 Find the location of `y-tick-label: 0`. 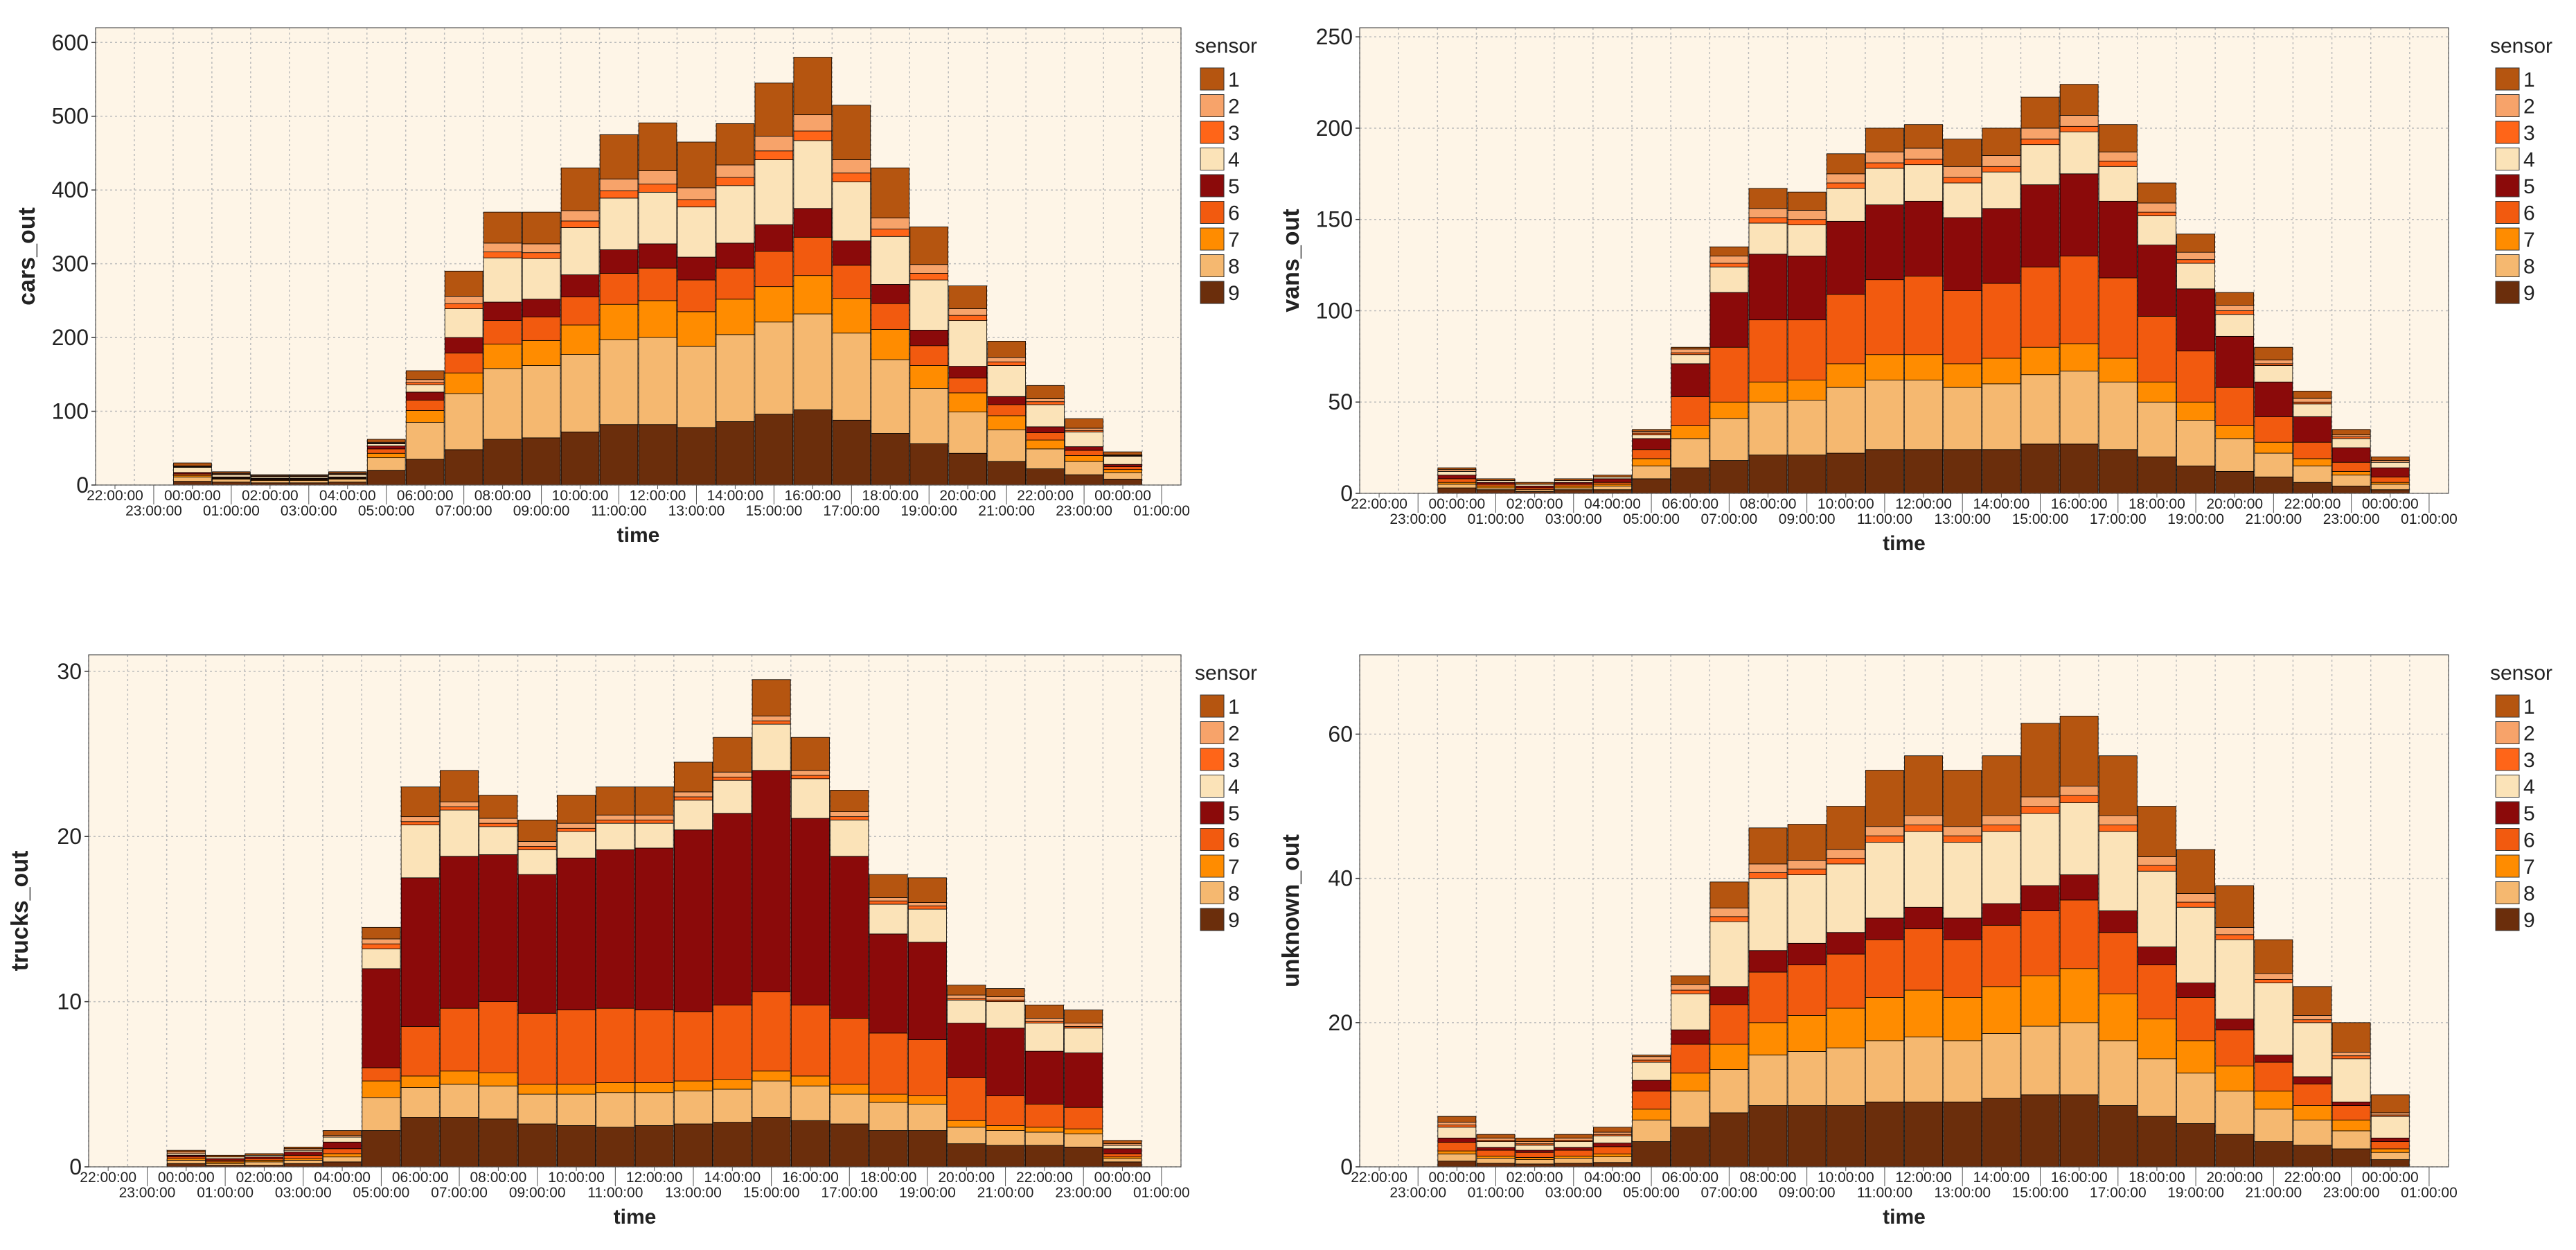

y-tick-label: 0 is located at coordinates (75, 1166).